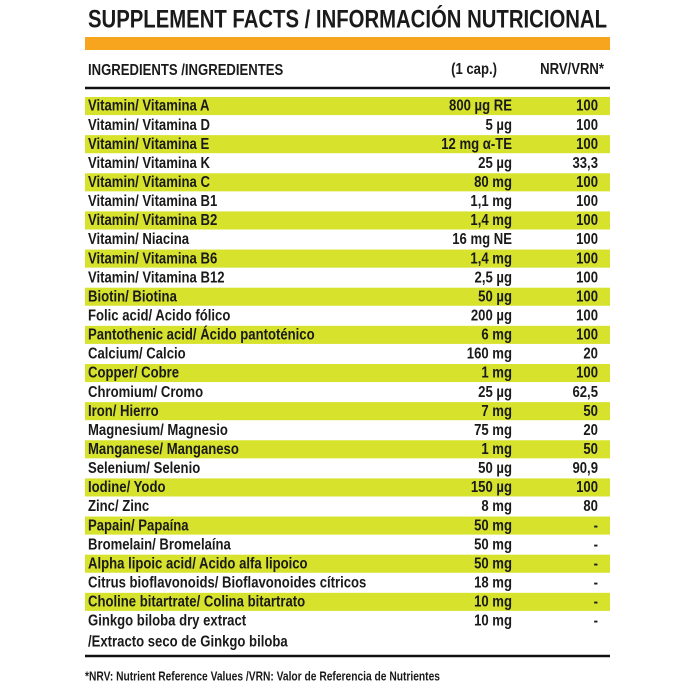 The image size is (700, 700). What do you see at coordinates (167, 621) in the screenshot?
I see `ingredient: Ginkgo biloba dry extract` at bounding box center [167, 621].